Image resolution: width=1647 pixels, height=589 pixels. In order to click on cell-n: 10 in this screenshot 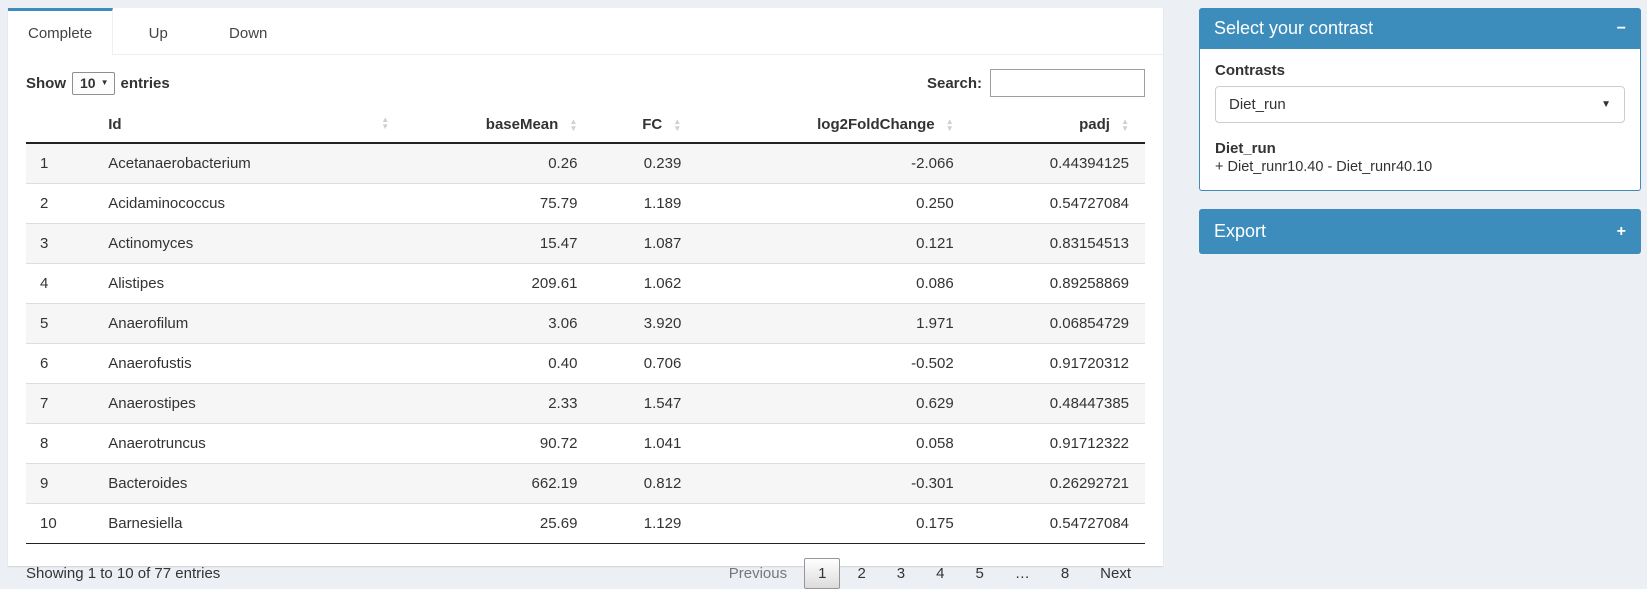, I will do `click(48, 523)`.